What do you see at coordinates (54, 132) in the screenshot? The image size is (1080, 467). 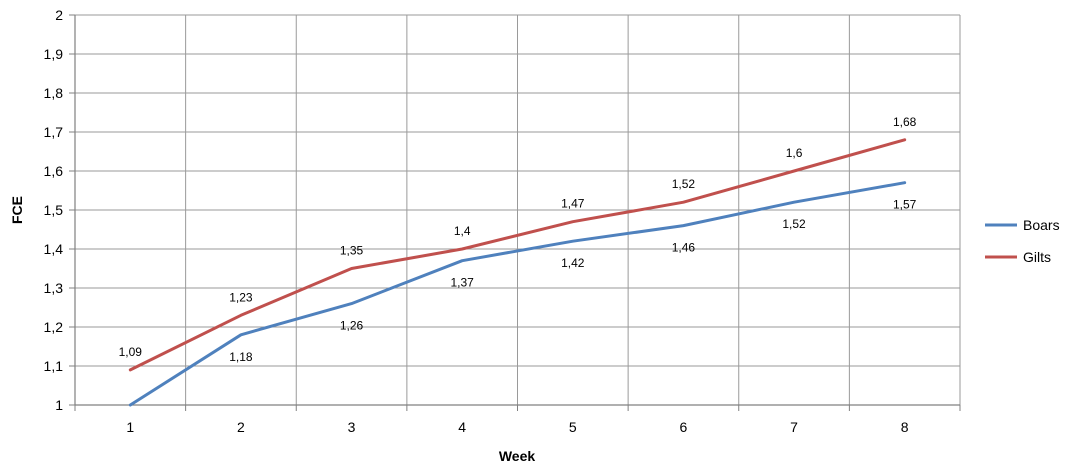 I see `y-tick-label: 1,7` at bounding box center [54, 132].